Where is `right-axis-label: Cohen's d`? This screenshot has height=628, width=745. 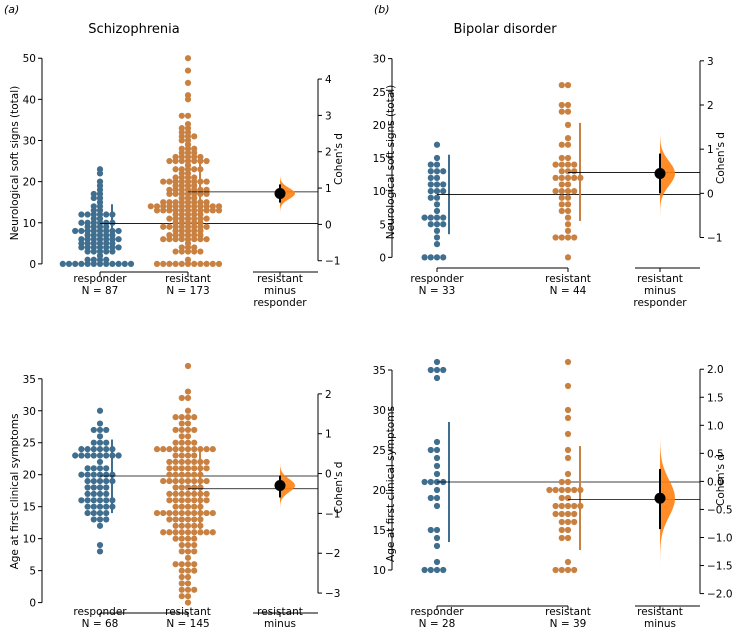 right-axis-label: Cohen's d is located at coordinates (721, 158).